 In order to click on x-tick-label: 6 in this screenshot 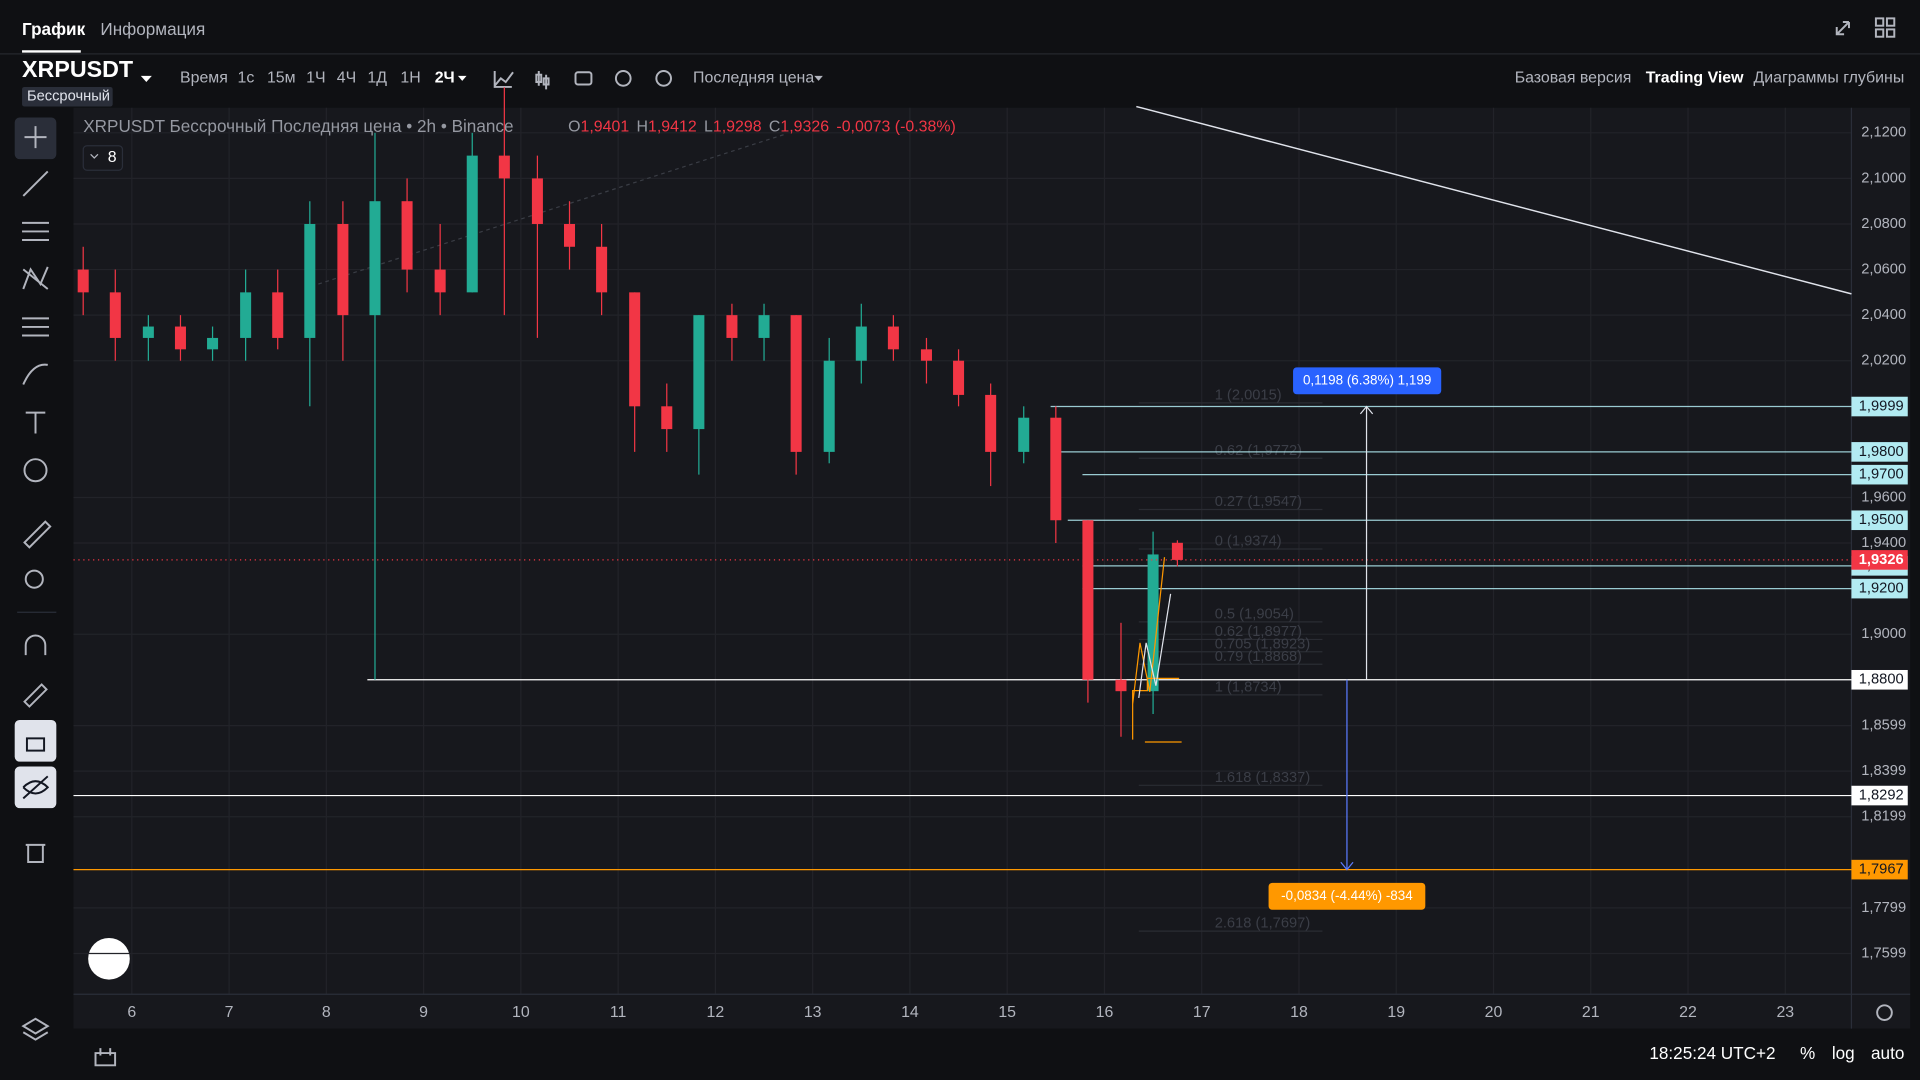, I will do `click(131, 1012)`.